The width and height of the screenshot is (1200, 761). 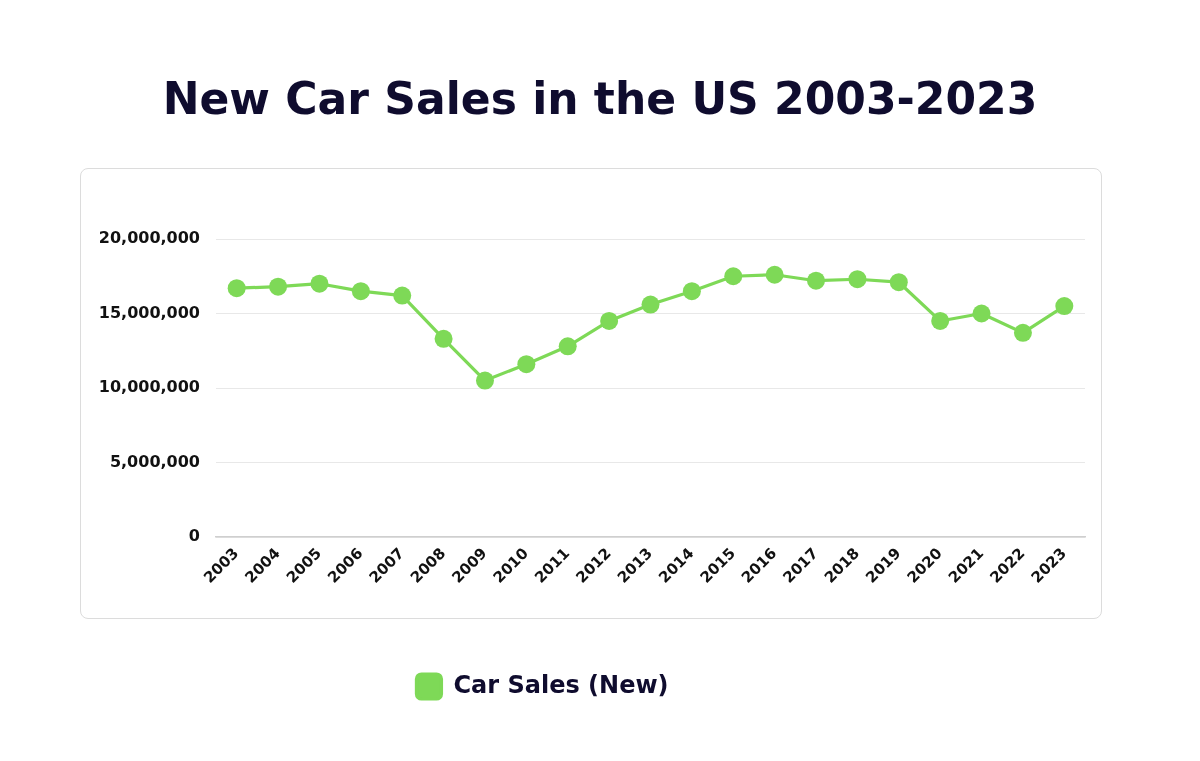 I want to click on y-tick-label: 20,000,000, so click(x=149, y=238).